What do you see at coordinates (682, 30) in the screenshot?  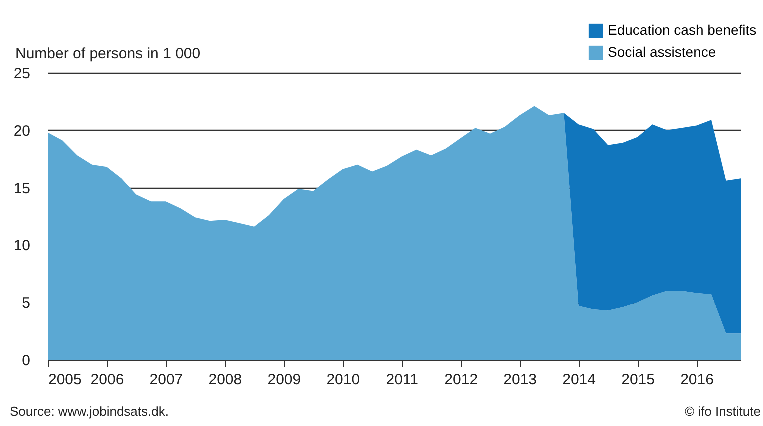 I see `legend-label: Education cash benefits` at bounding box center [682, 30].